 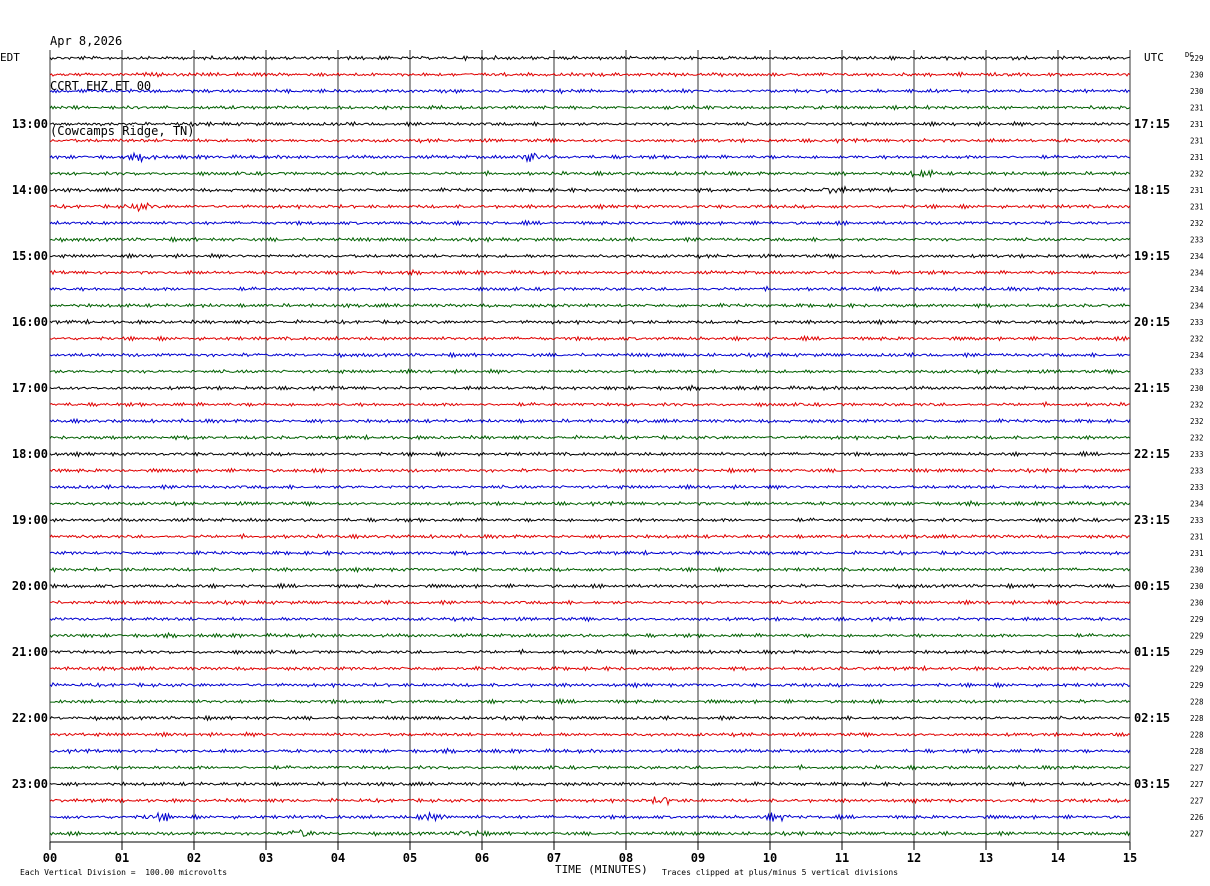 I want to click on utc-hour-label: 19:15, so click(x=1152, y=256).